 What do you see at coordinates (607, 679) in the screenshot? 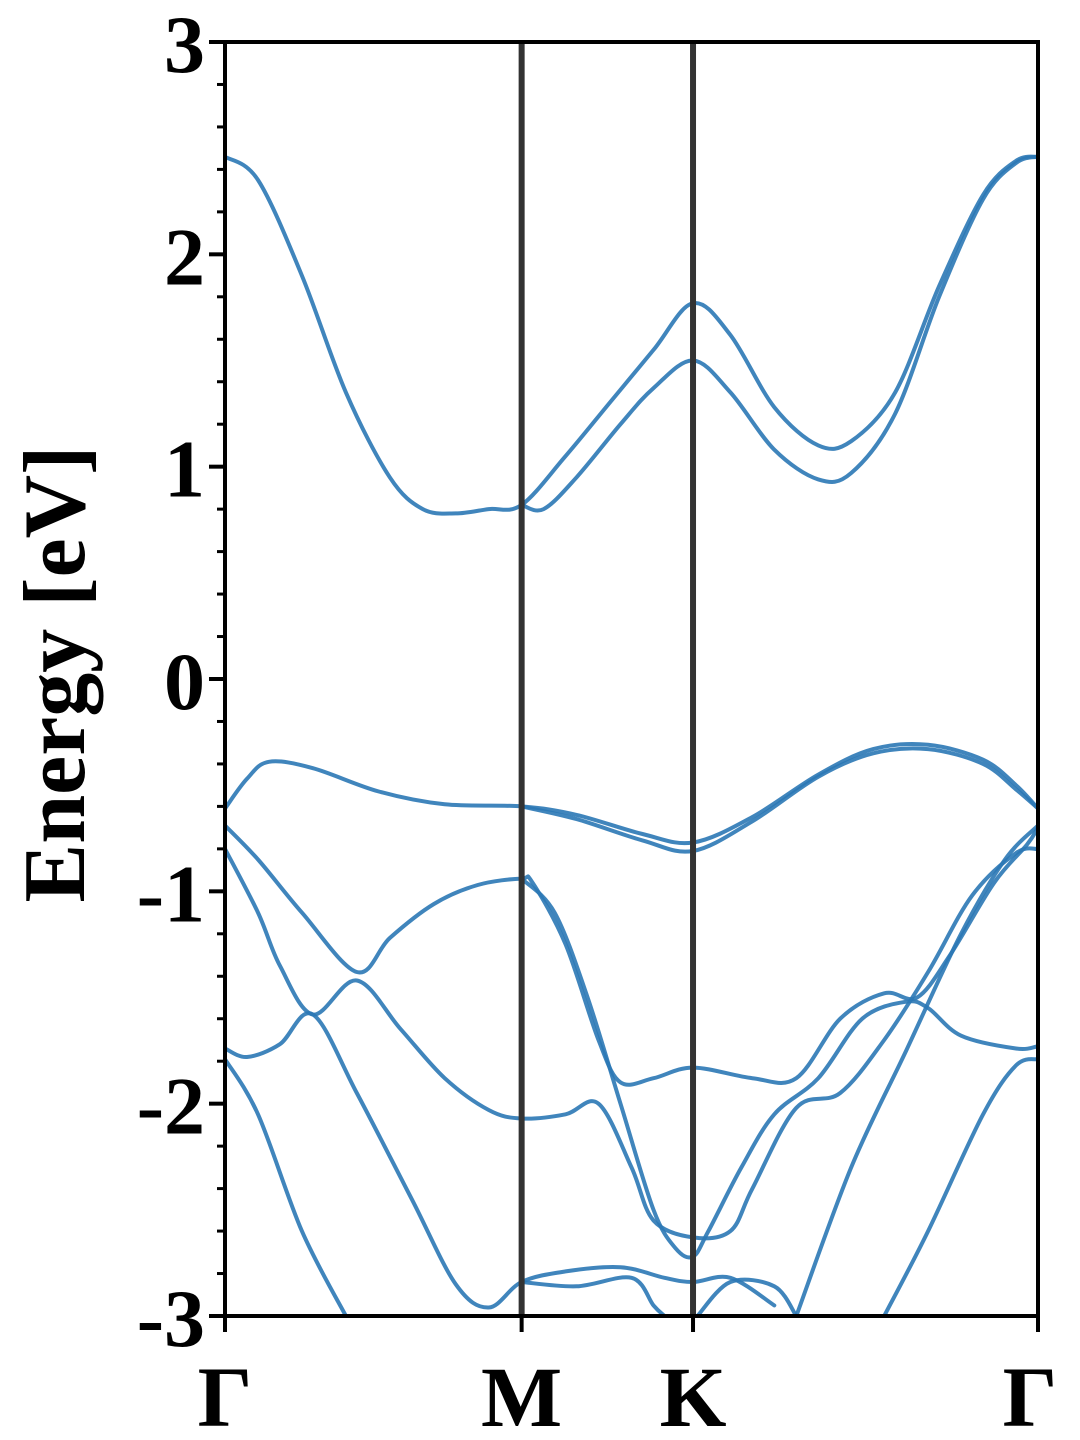
I see `high-symmetry-dividers` at bounding box center [607, 679].